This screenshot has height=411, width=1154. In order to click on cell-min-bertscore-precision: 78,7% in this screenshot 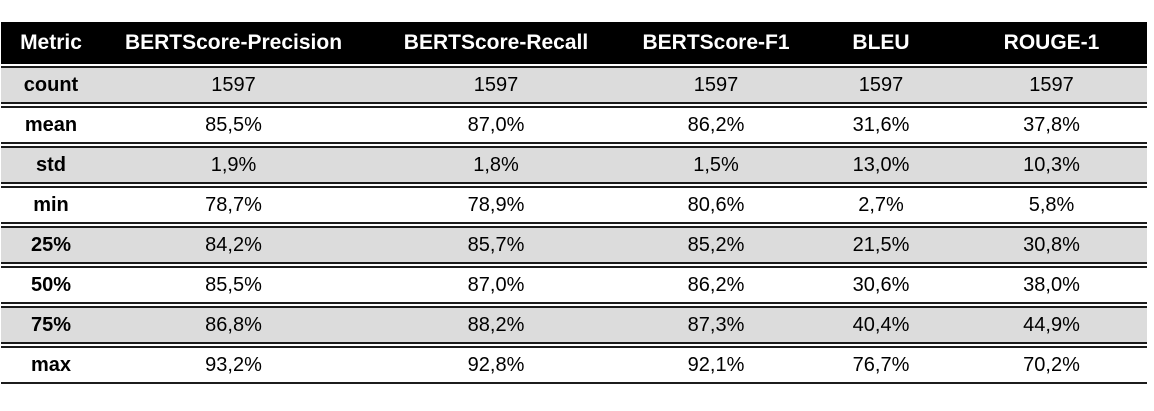, I will do `click(233, 205)`.